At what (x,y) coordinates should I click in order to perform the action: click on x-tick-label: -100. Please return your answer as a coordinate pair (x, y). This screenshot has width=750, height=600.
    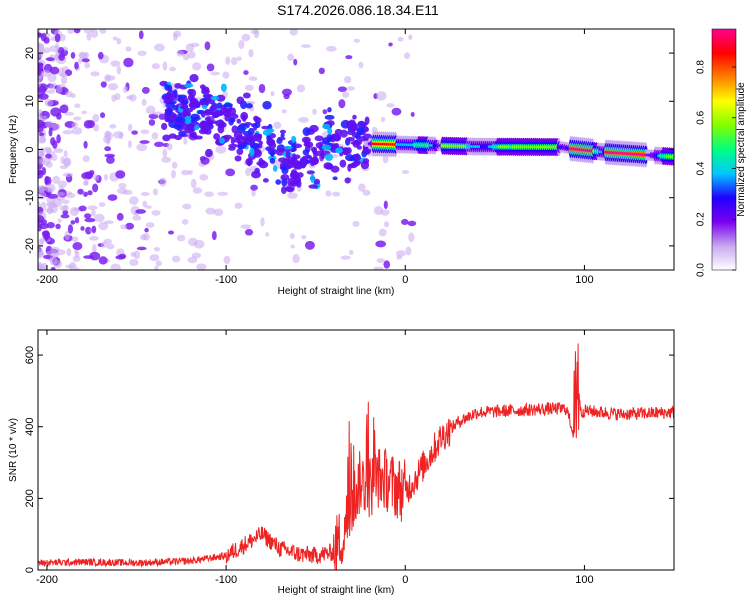
    Looking at the image, I should click on (226, 580).